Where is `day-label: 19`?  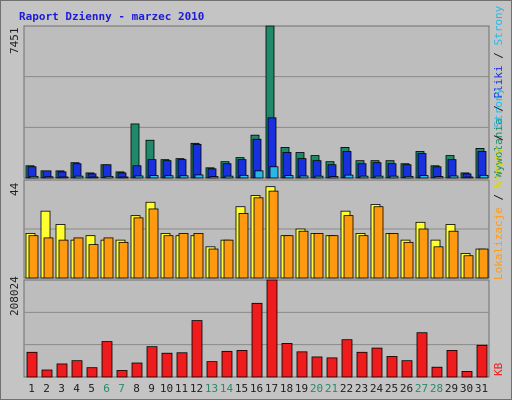 day-label: 19 is located at coordinates (301, 388).